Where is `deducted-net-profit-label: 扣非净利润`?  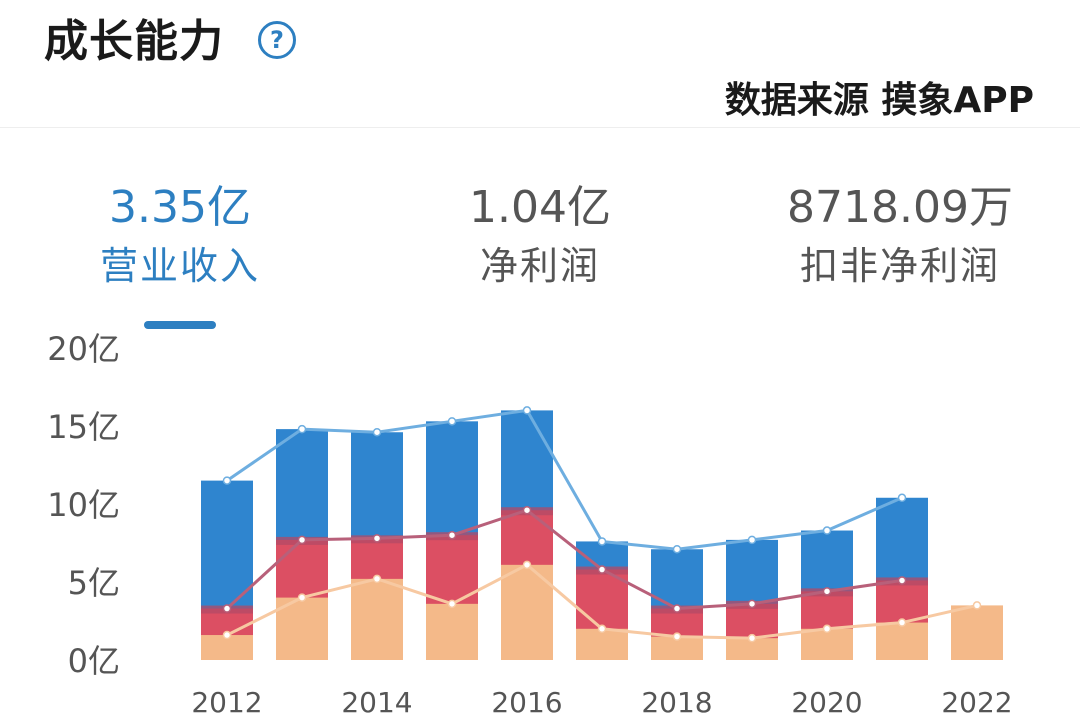 deducted-net-profit-label: 扣非净利润 is located at coordinates (899, 266).